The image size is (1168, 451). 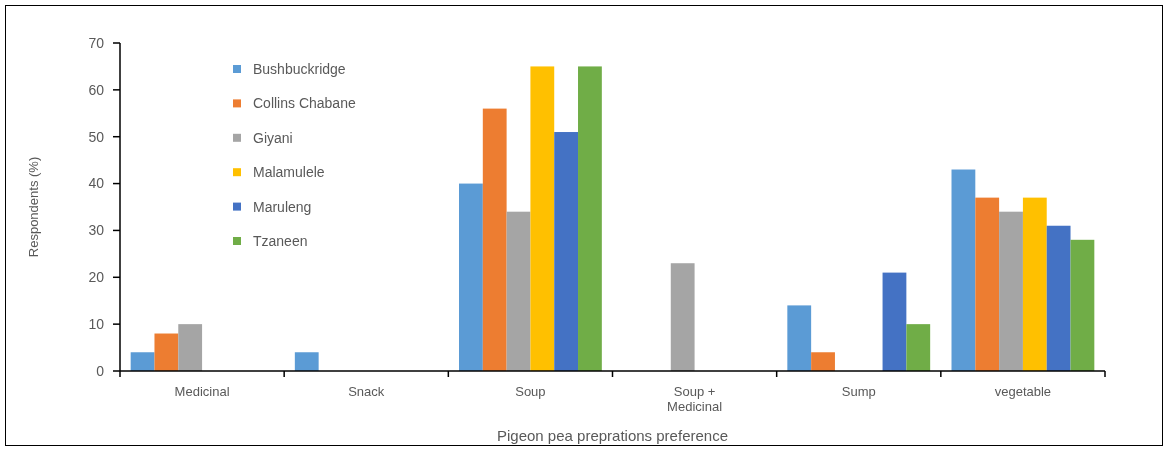 I want to click on x-axis-title: Pigeon pea preprations preference, so click(x=612, y=435).